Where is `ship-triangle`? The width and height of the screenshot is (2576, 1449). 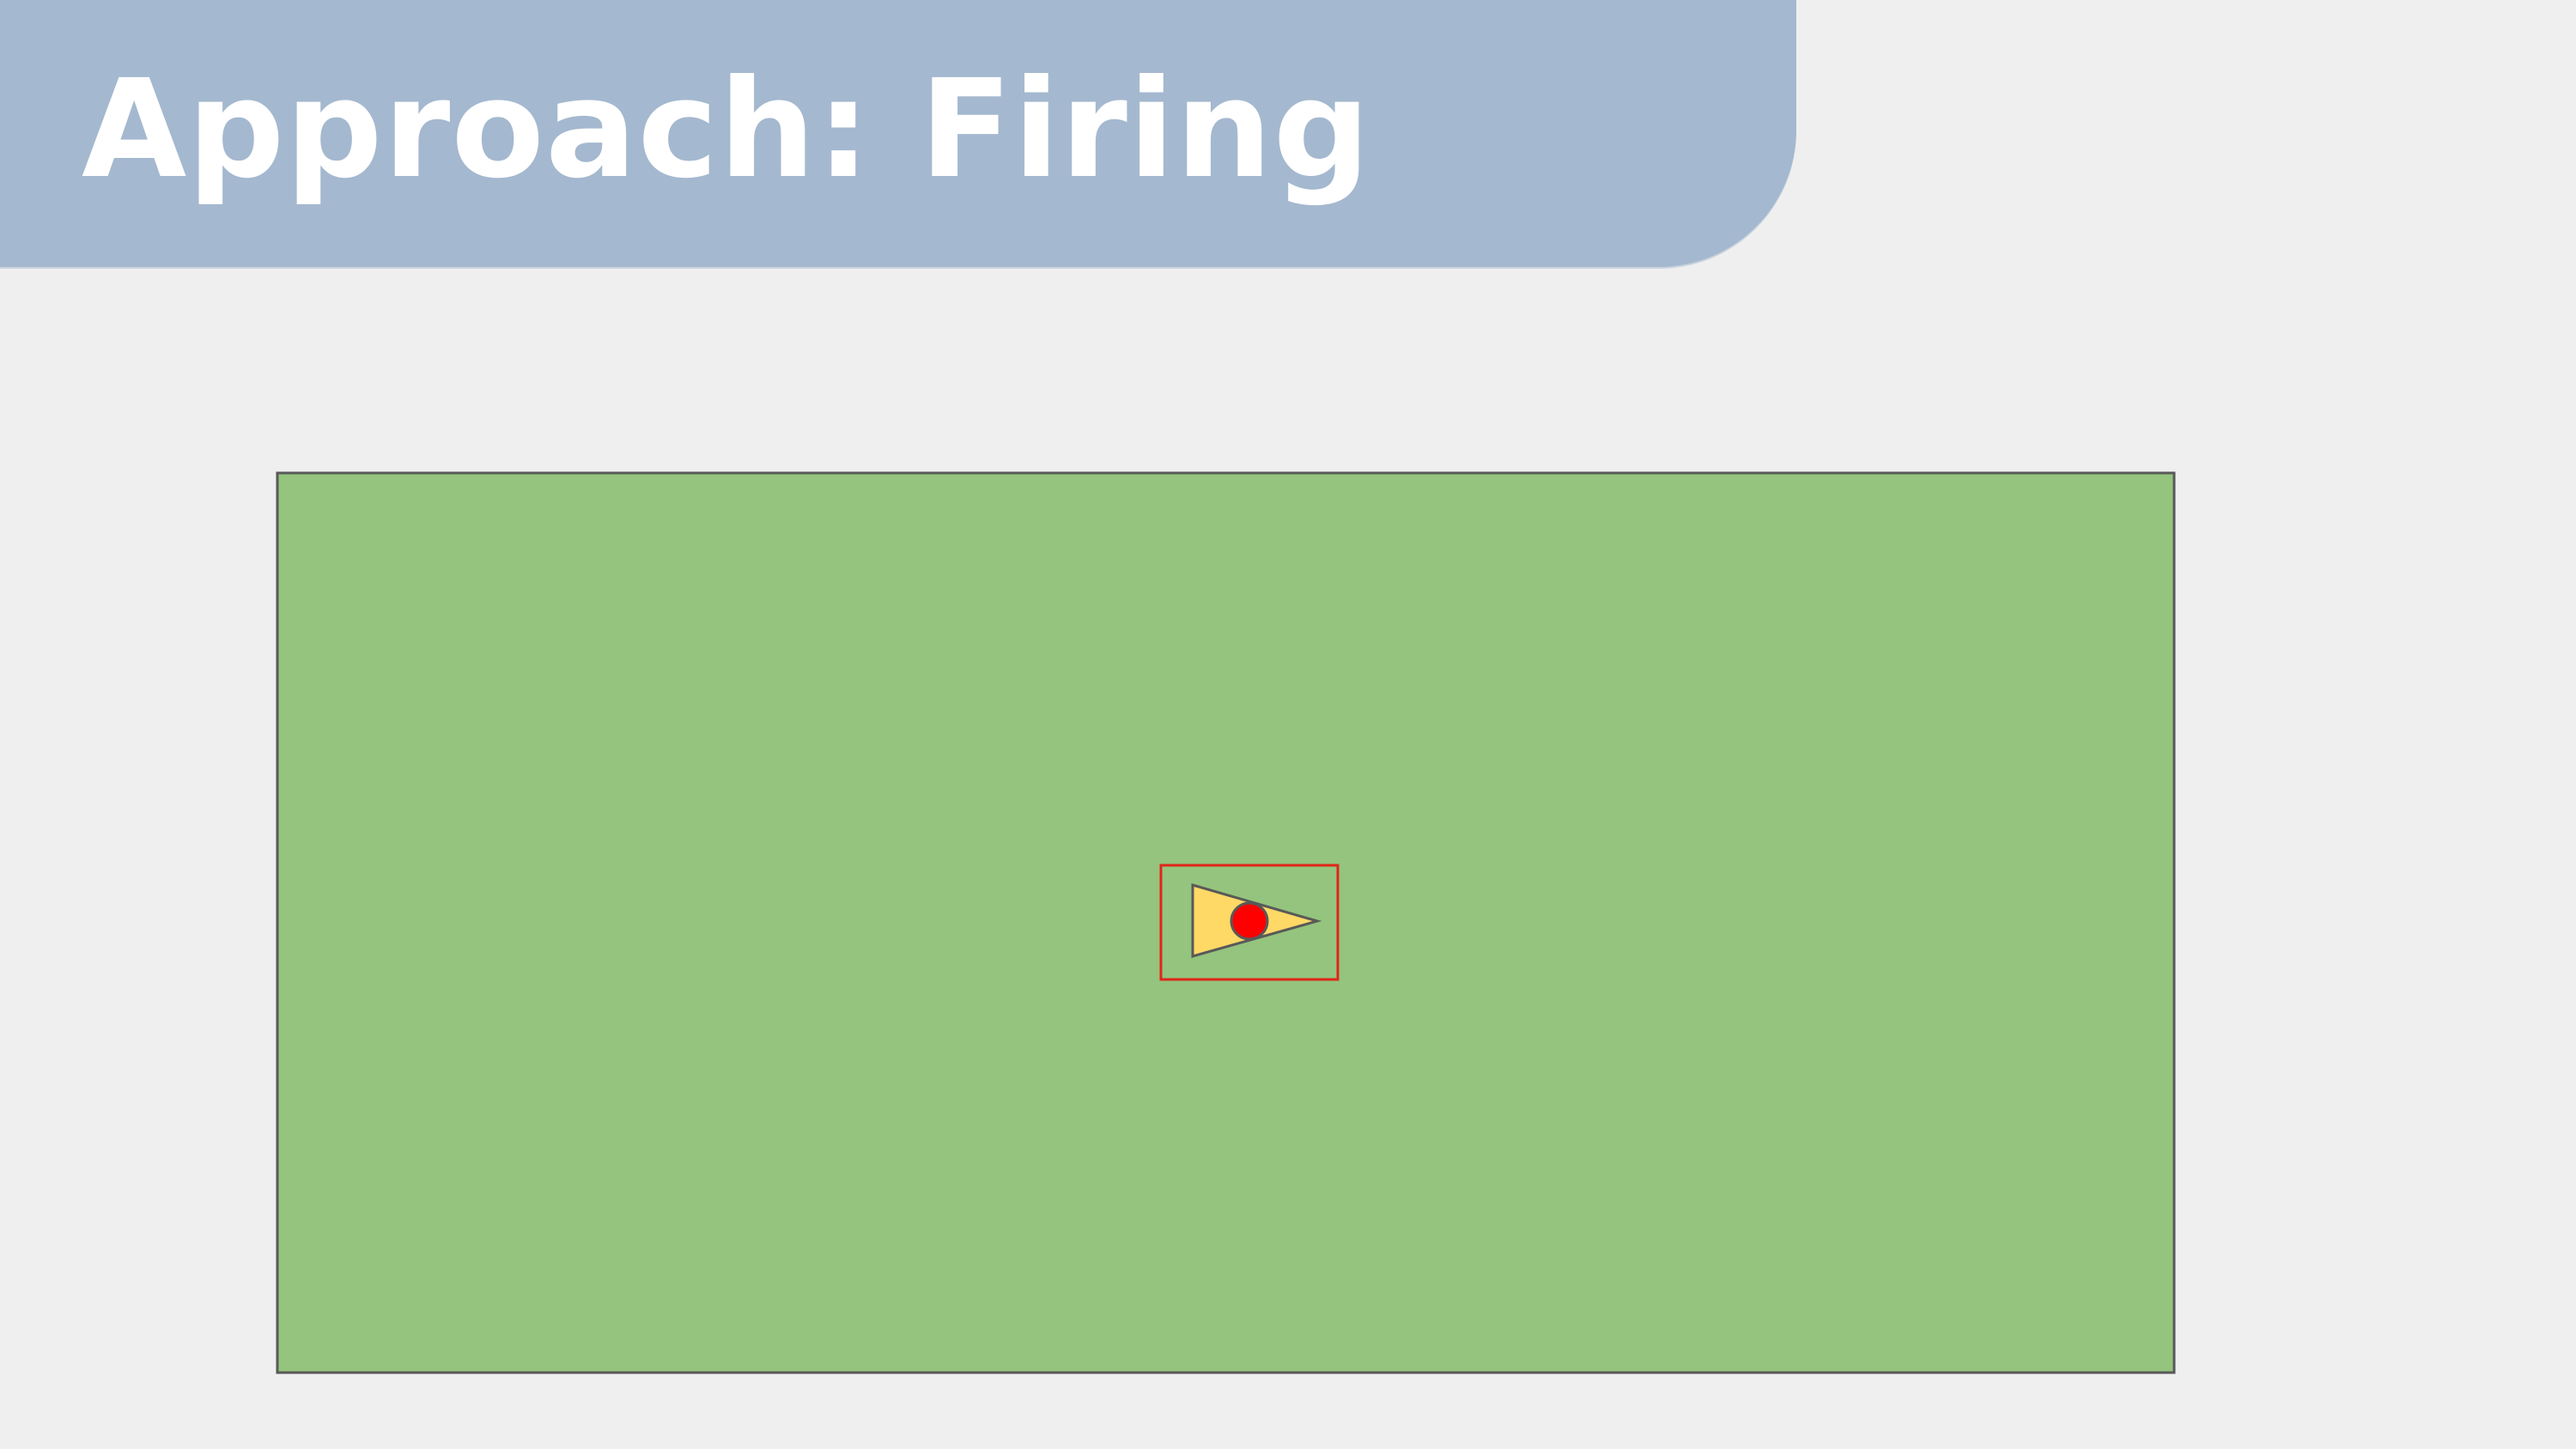 ship-triangle is located at coordinates (1257, 920).